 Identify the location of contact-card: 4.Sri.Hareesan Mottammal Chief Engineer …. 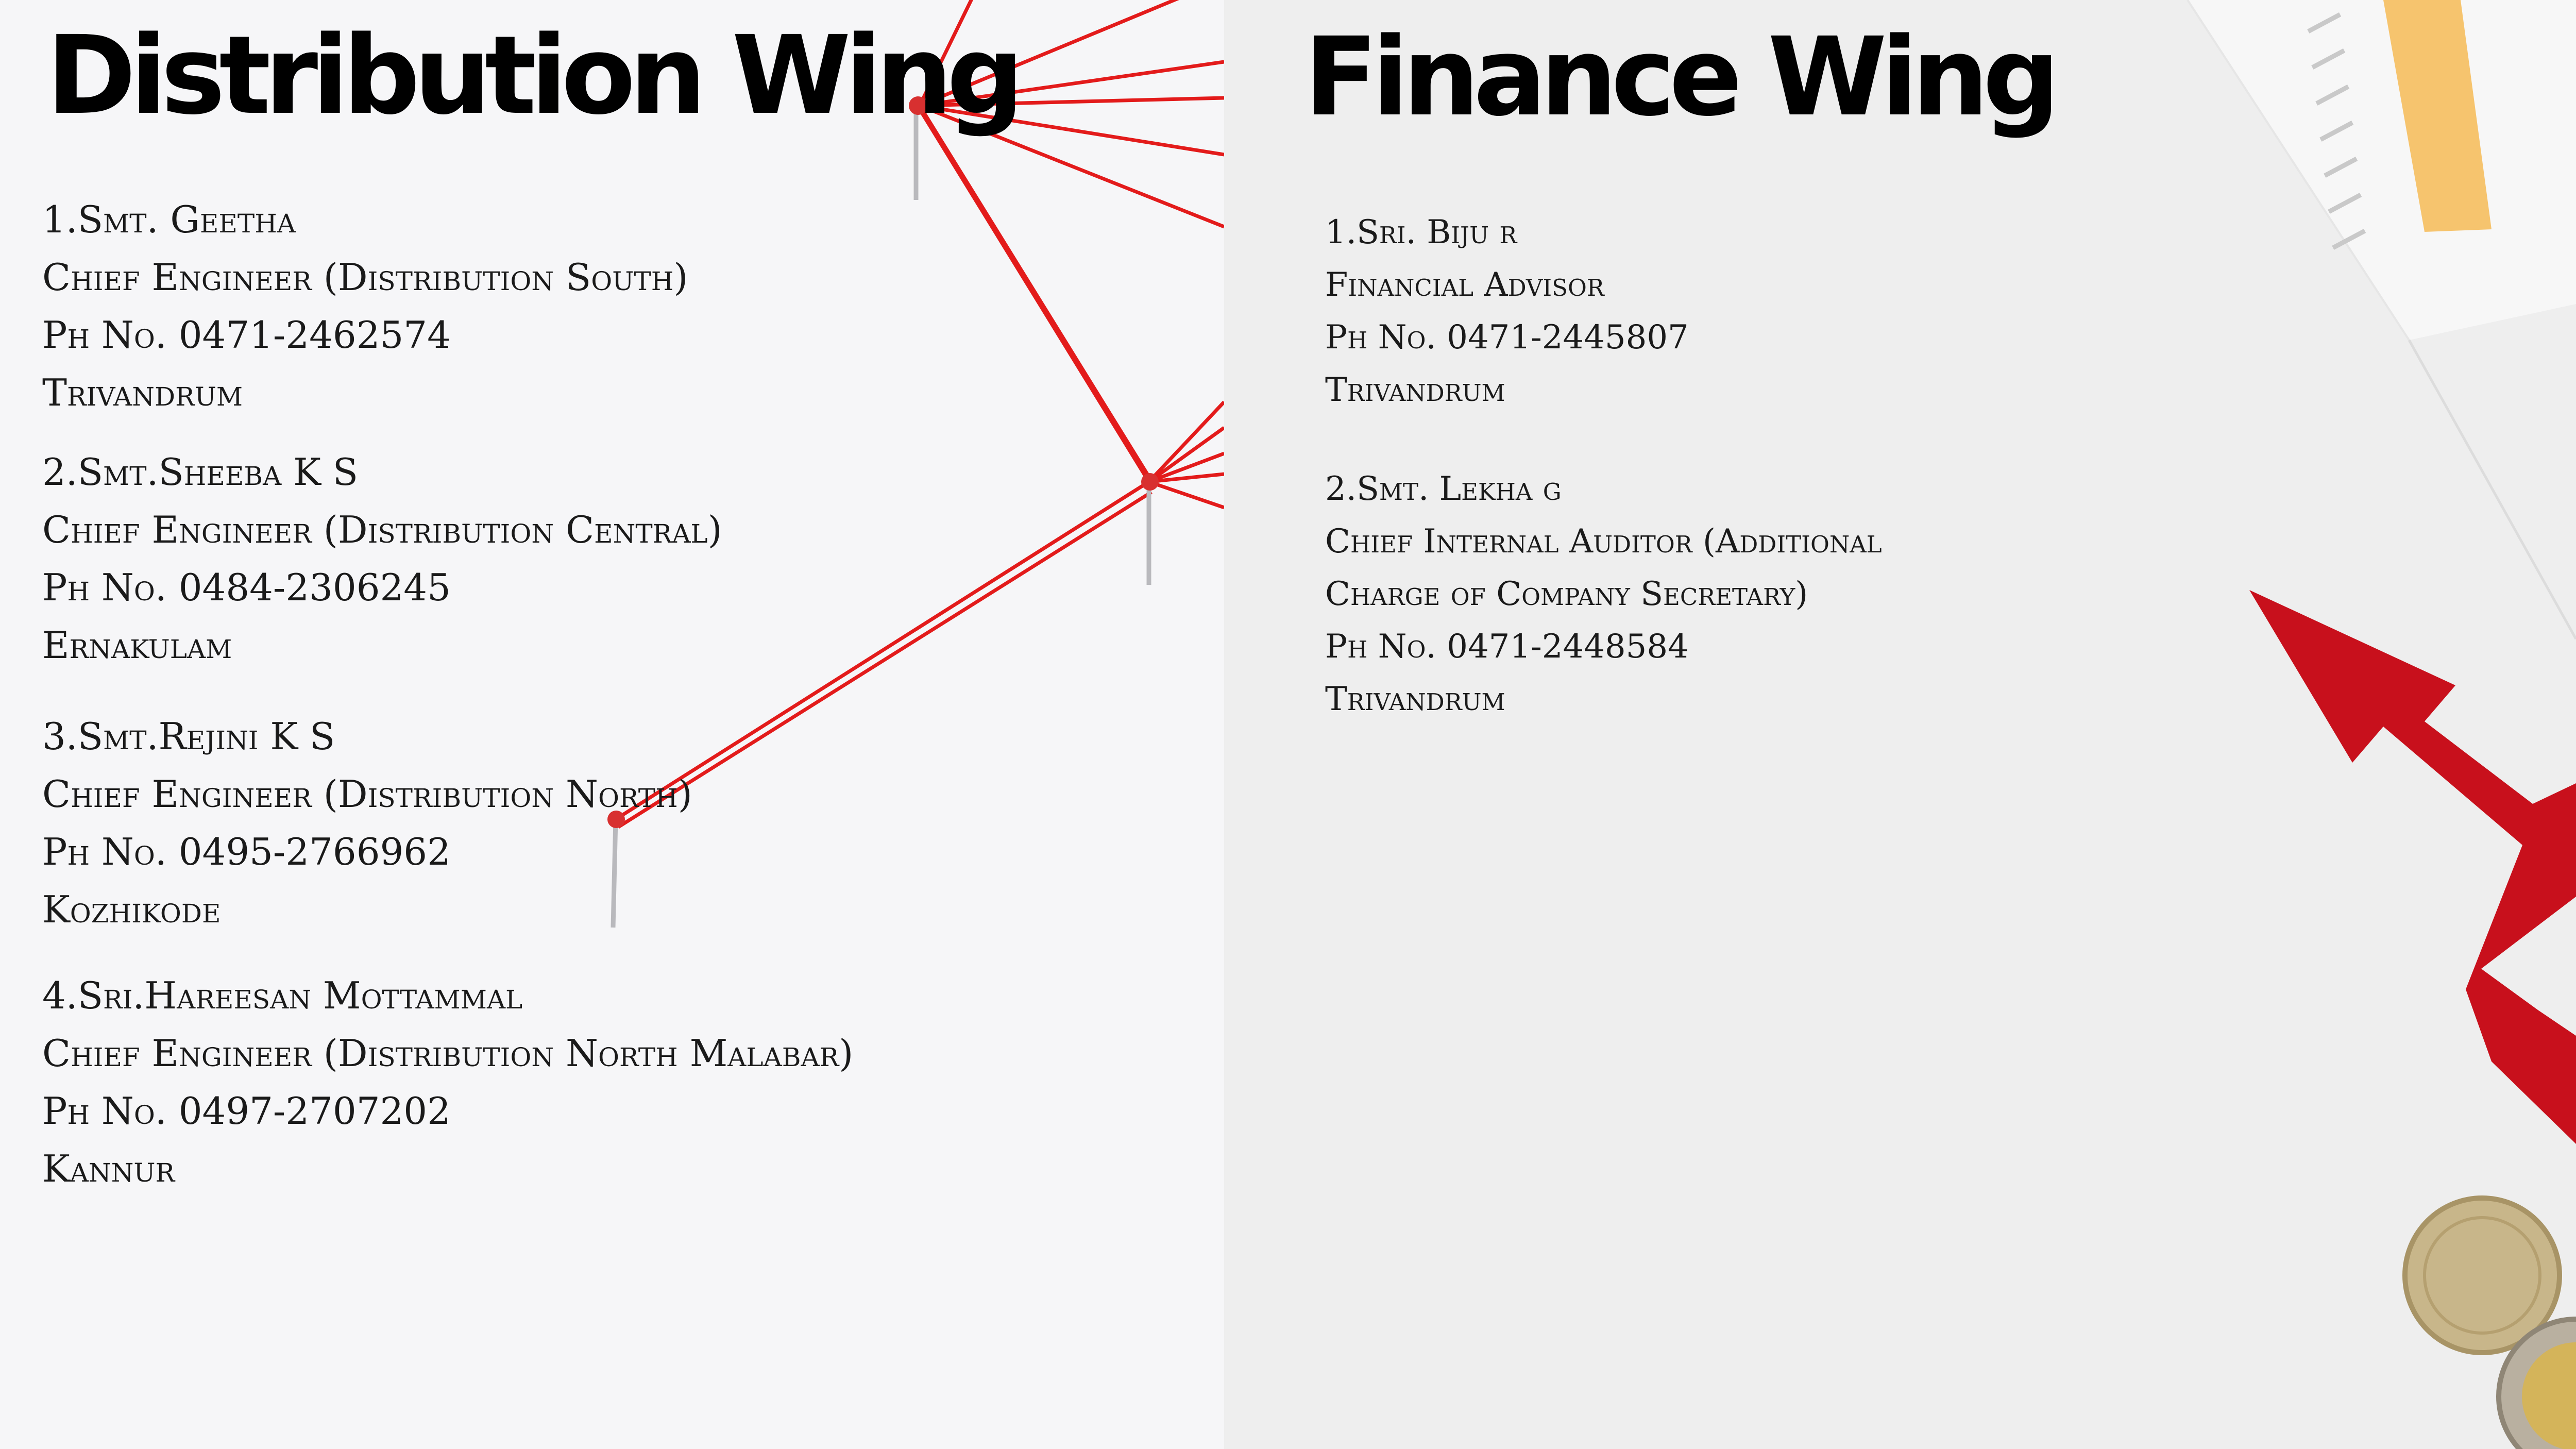
(447, 1082).